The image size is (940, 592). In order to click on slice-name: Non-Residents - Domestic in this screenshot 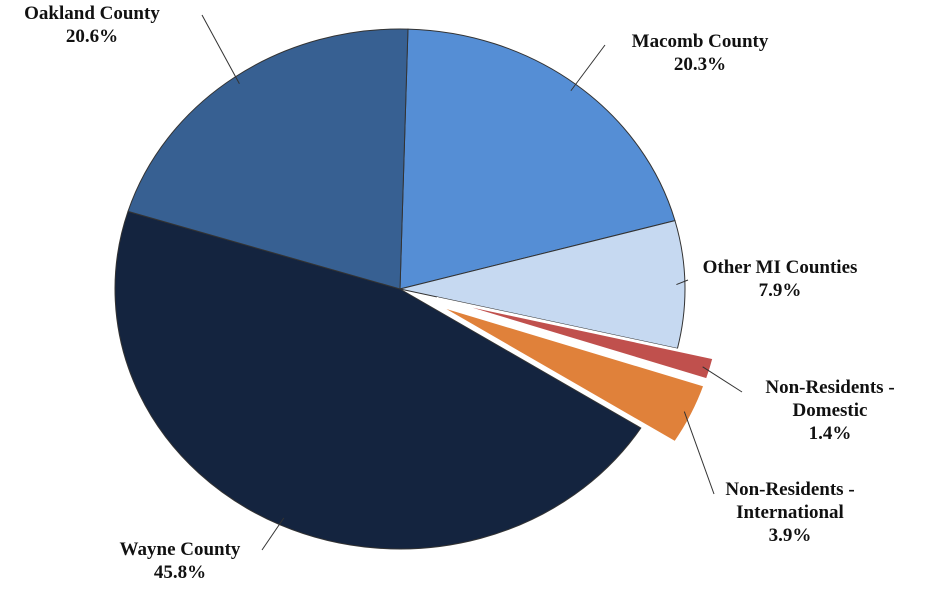, I will do `click(830, 399)`.